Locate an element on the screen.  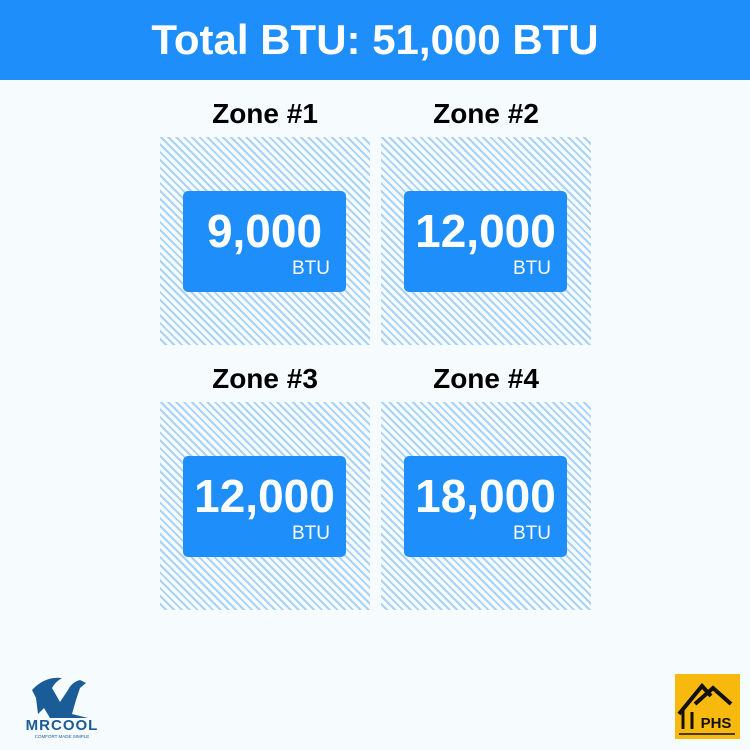
zone-3-value: 12,000 is located at coordinates (264, 496).